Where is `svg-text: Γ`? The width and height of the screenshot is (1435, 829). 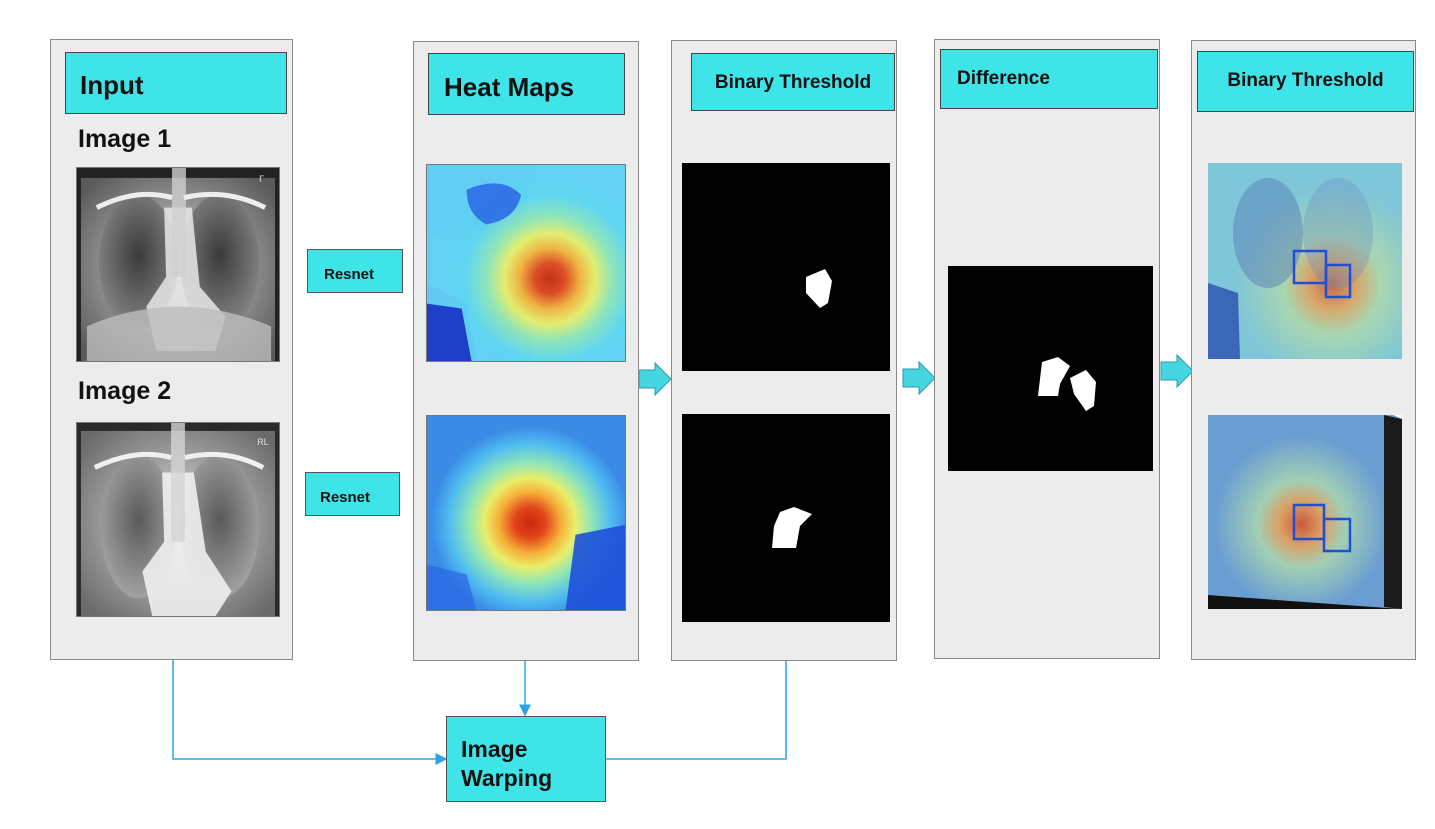
svg-text: Γ is located at coordinates (261, 179).